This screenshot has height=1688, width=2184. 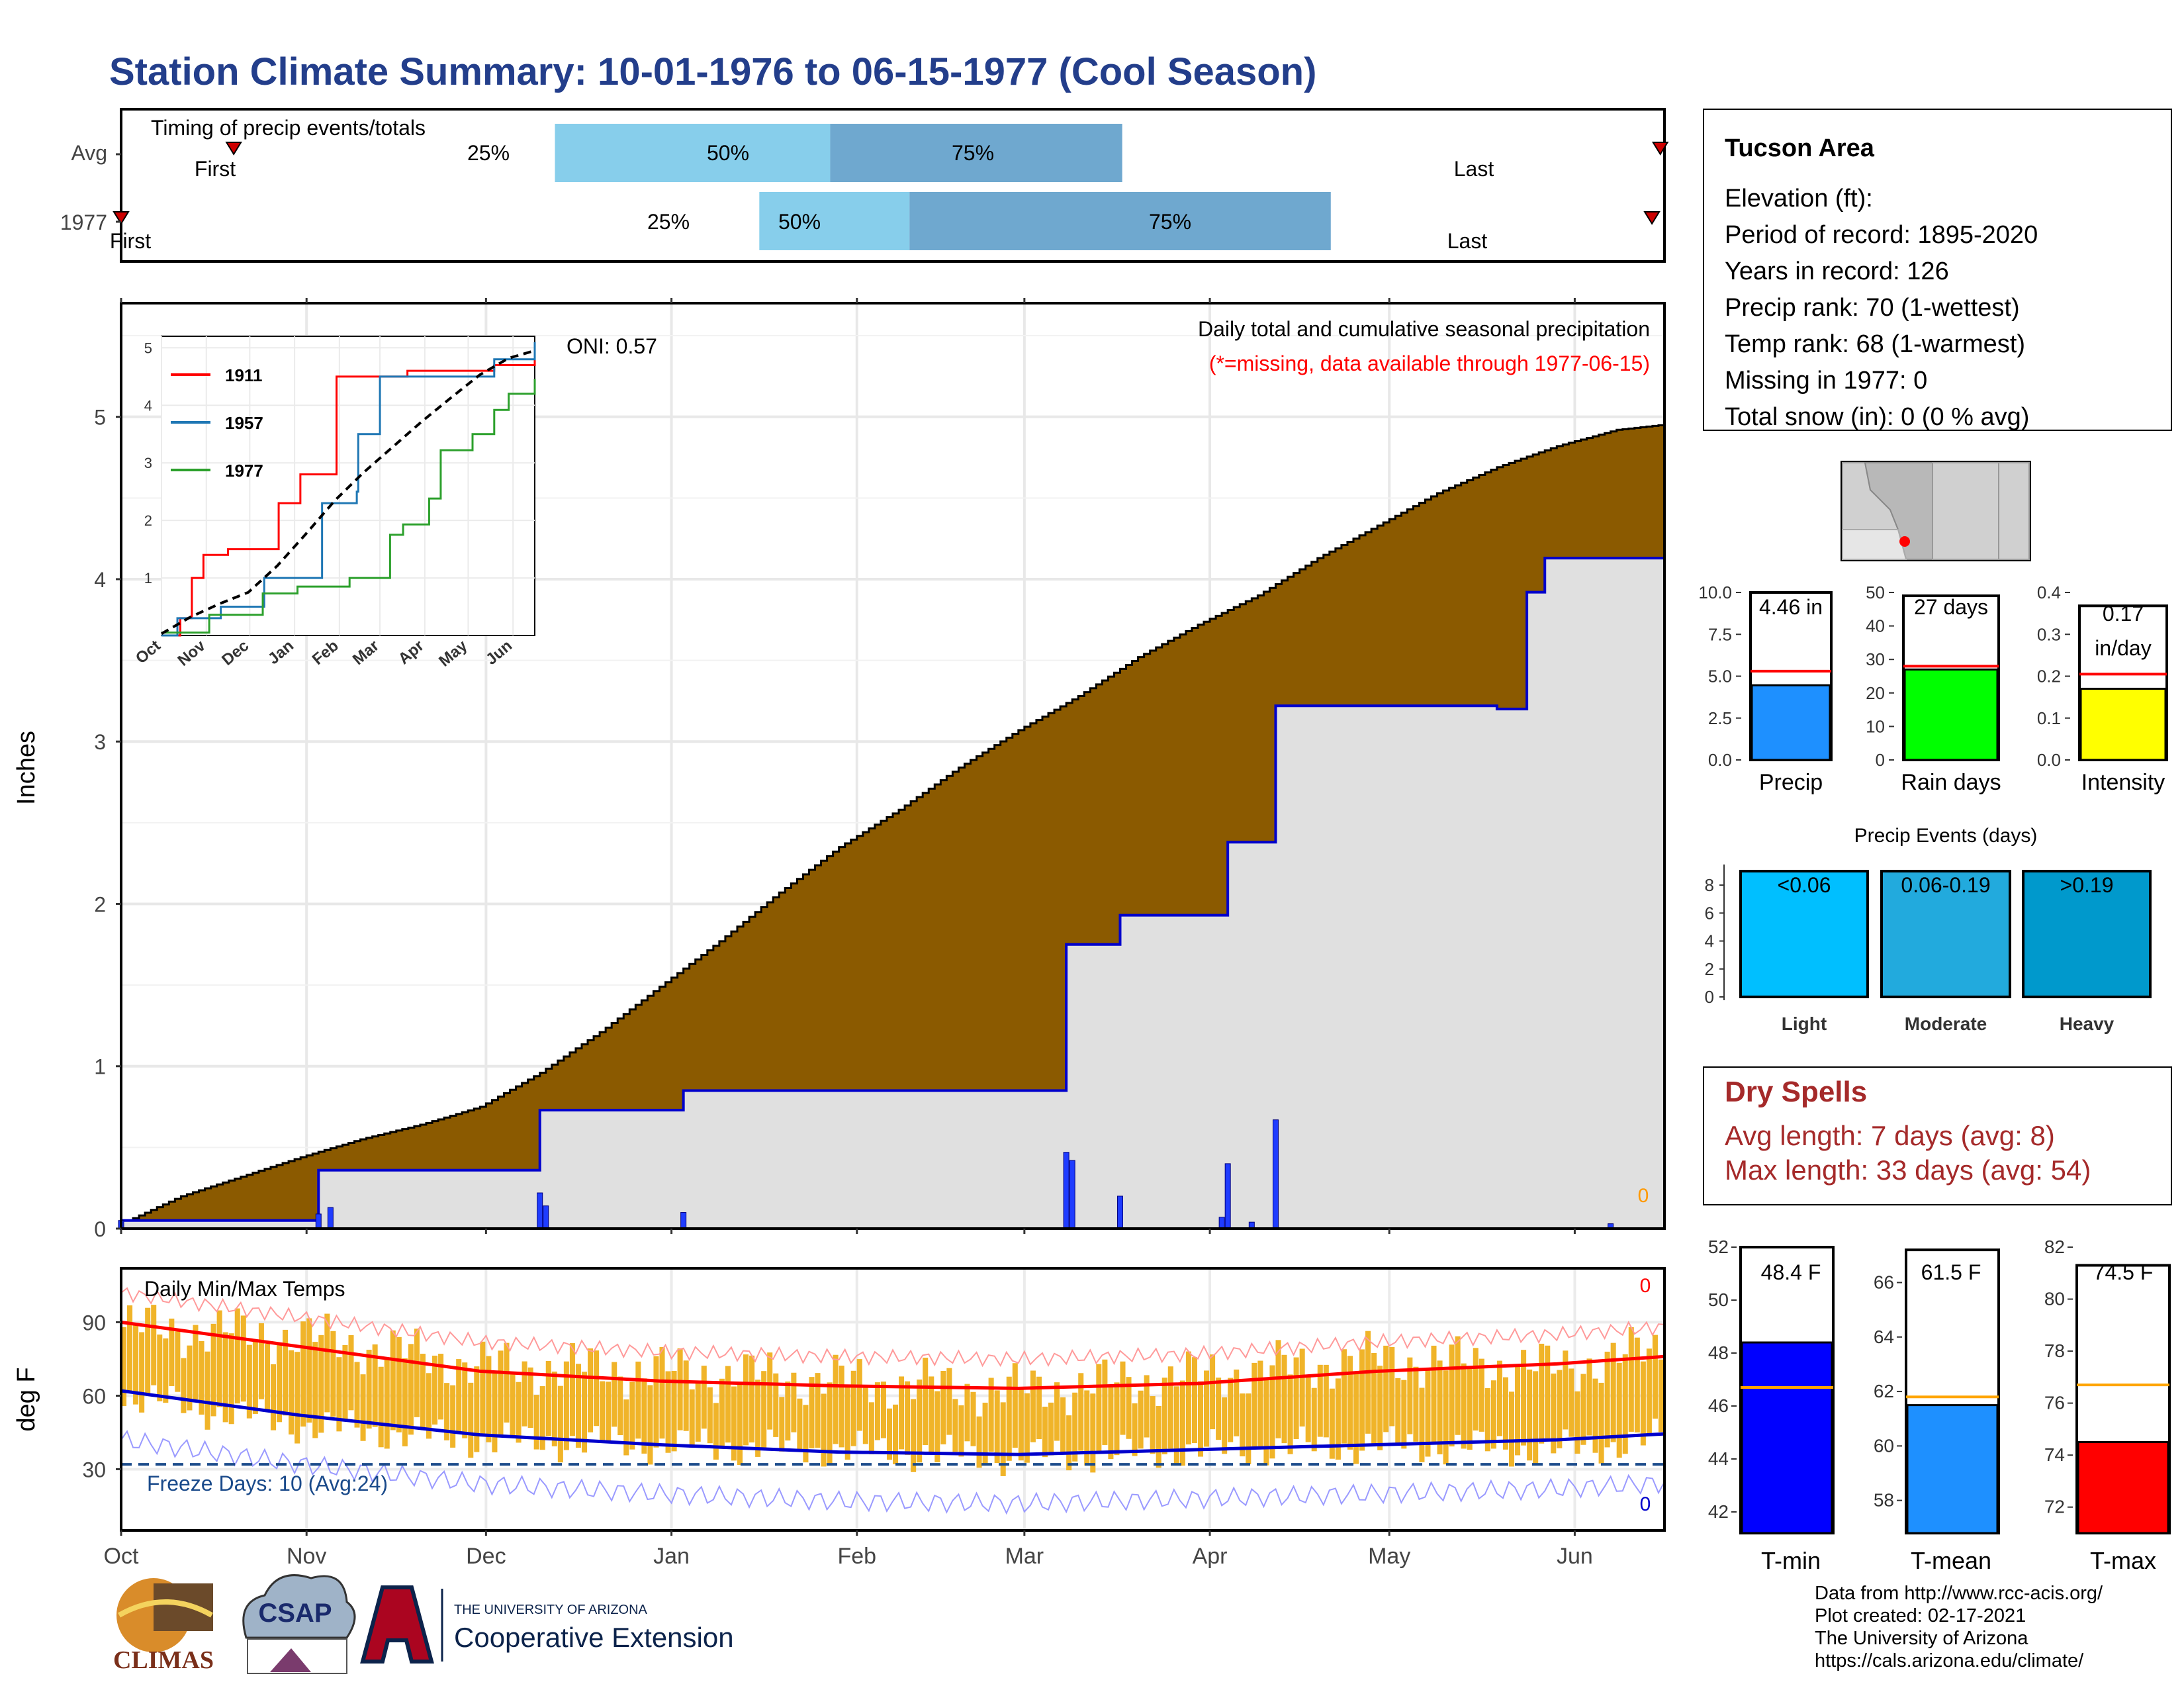 I want to click on timing-1977-p25: 25%, so click(x=668, y=222).